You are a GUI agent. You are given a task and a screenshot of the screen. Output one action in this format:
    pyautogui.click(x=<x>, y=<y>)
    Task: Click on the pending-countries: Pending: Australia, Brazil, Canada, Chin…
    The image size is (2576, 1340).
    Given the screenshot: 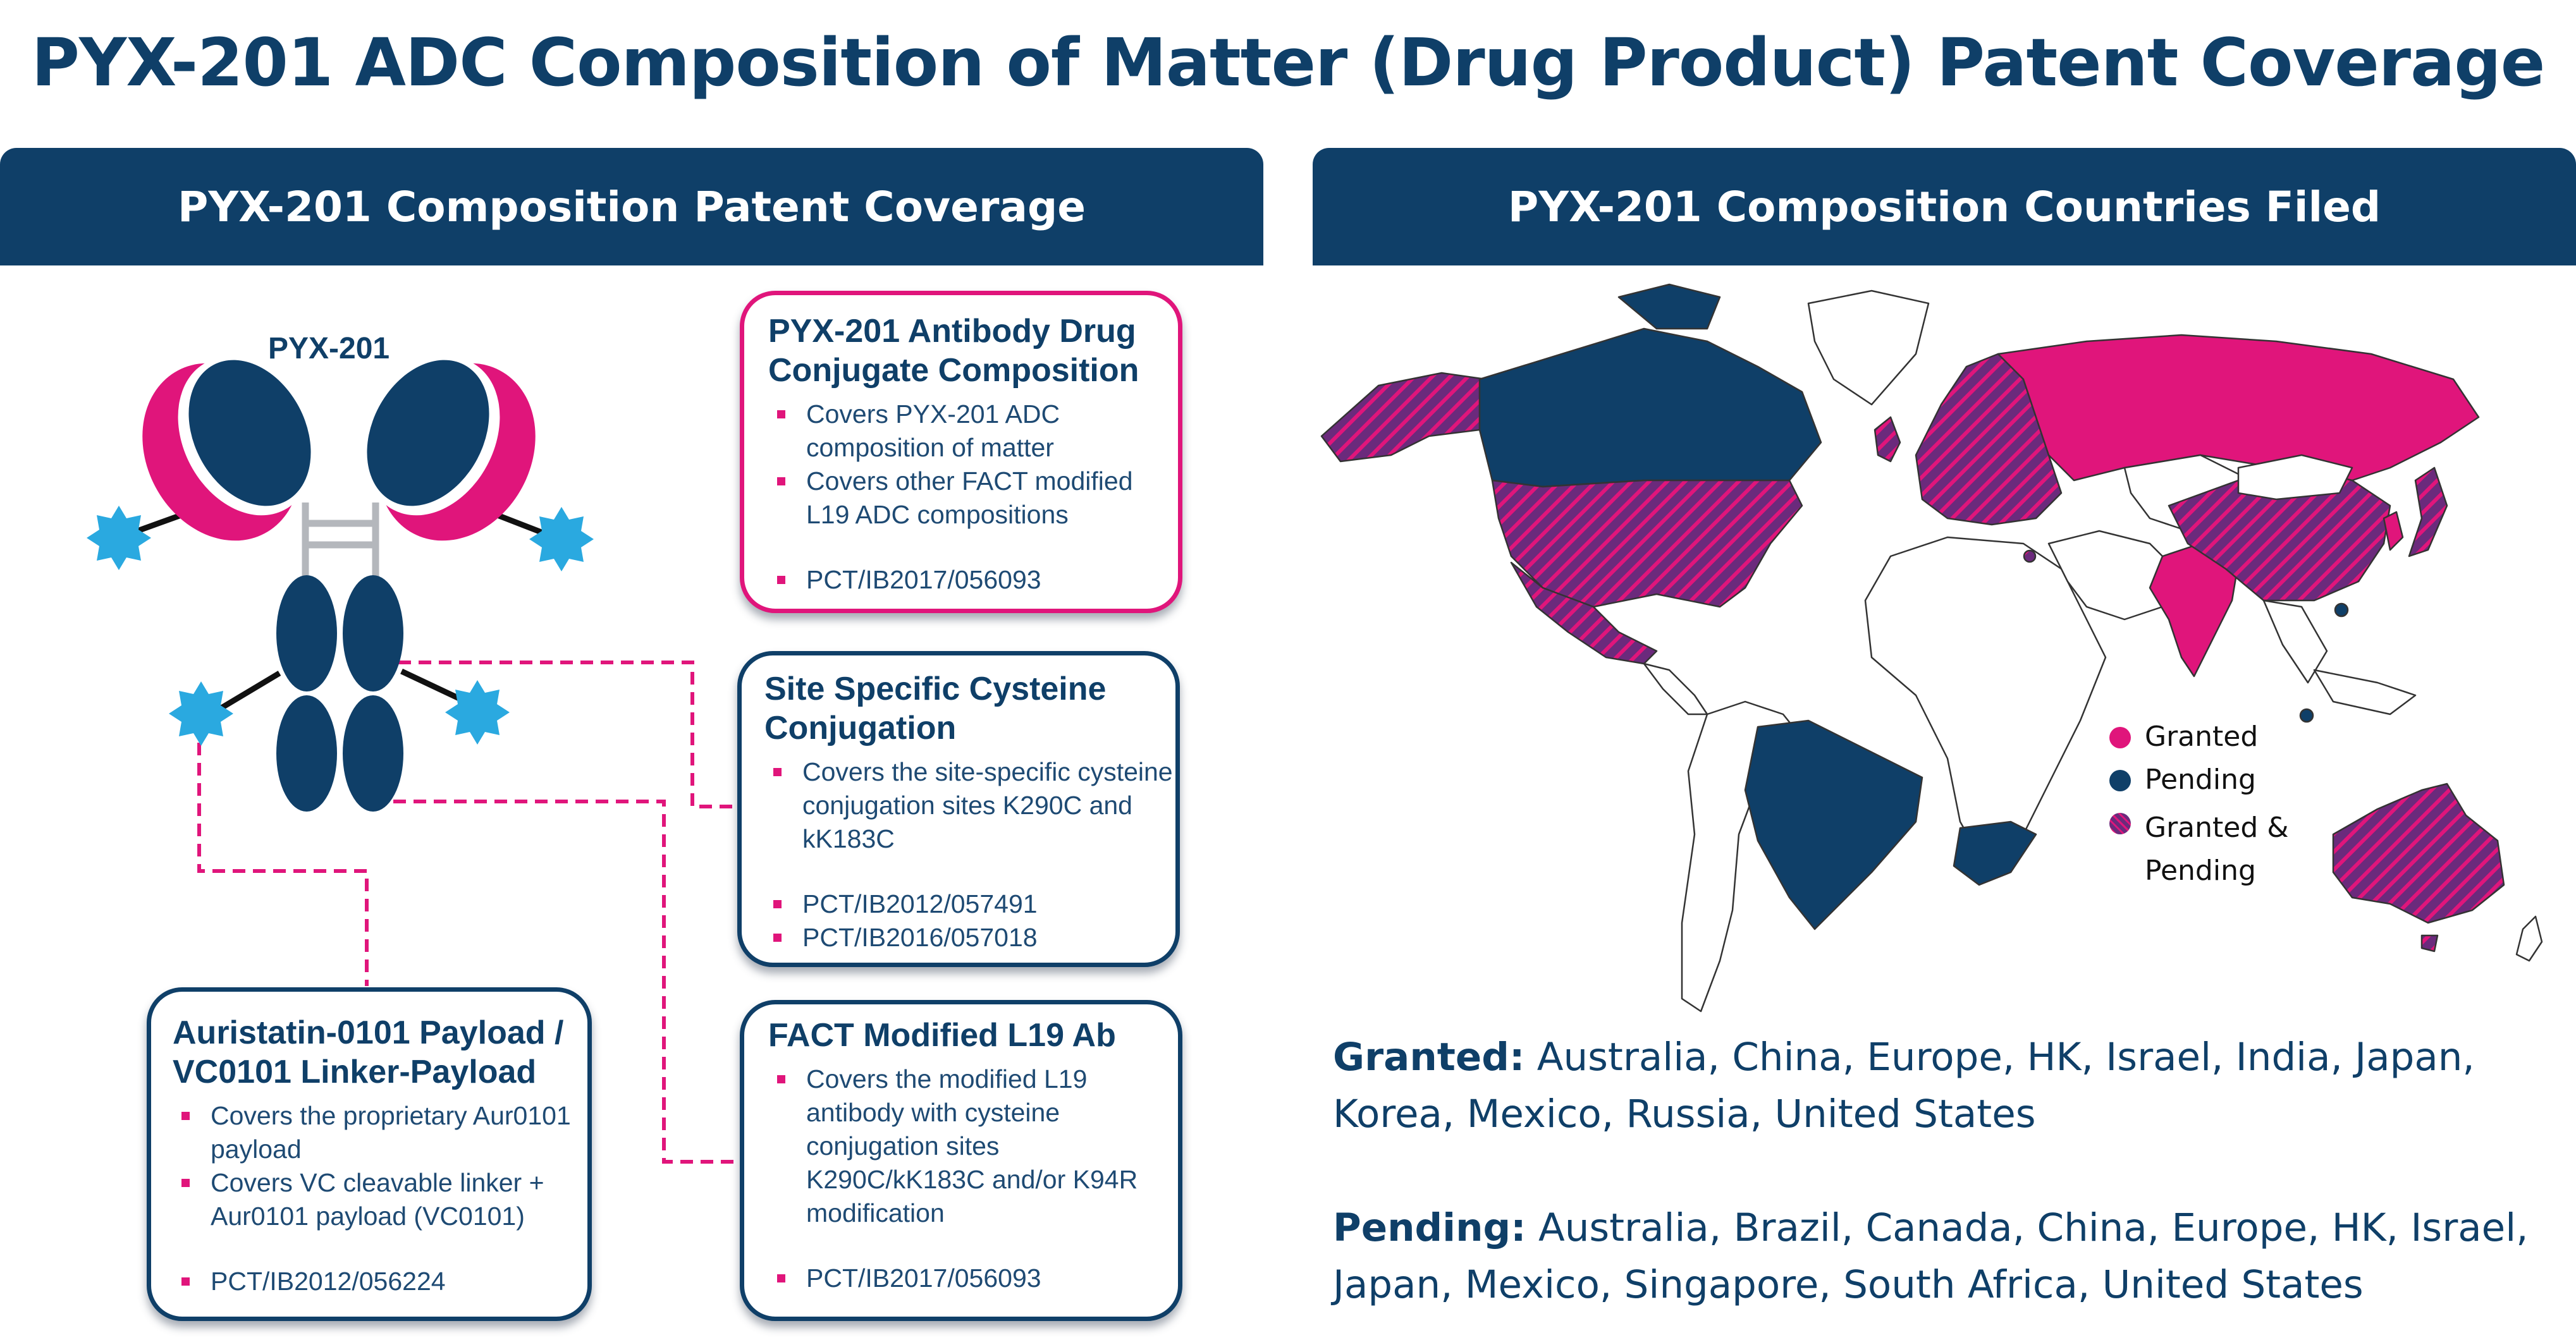 What is the action you would take?
    pyautogui.click(x=1933, y=1256)
    